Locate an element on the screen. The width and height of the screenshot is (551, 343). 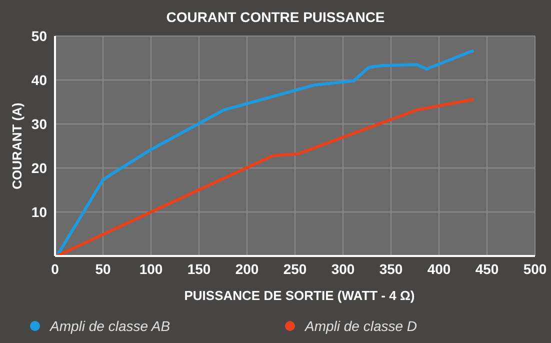
chart-title: COURANT CONTRE PUISSANCE is located at coordinates (275, 17).